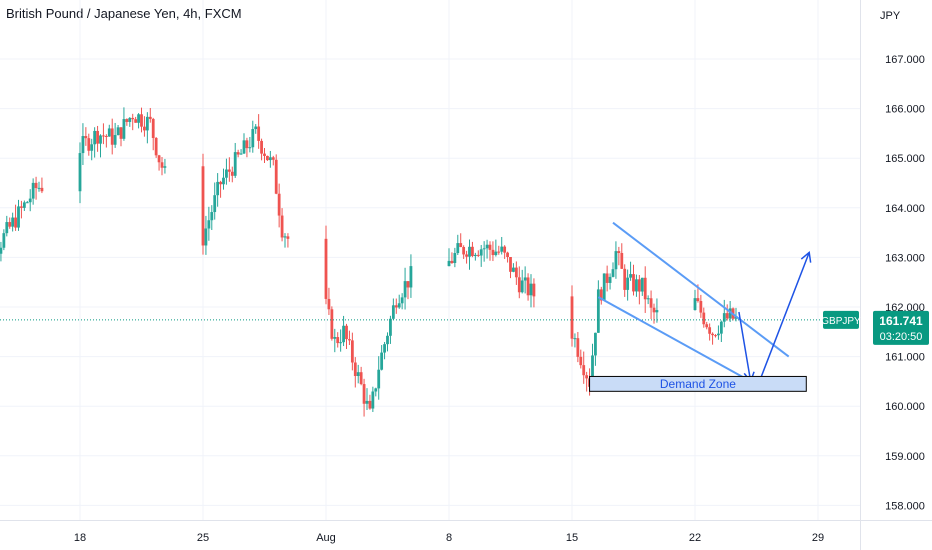 The image size is (932, 550). I want to click on y-tick-label: 167.000, so click(905, 60).